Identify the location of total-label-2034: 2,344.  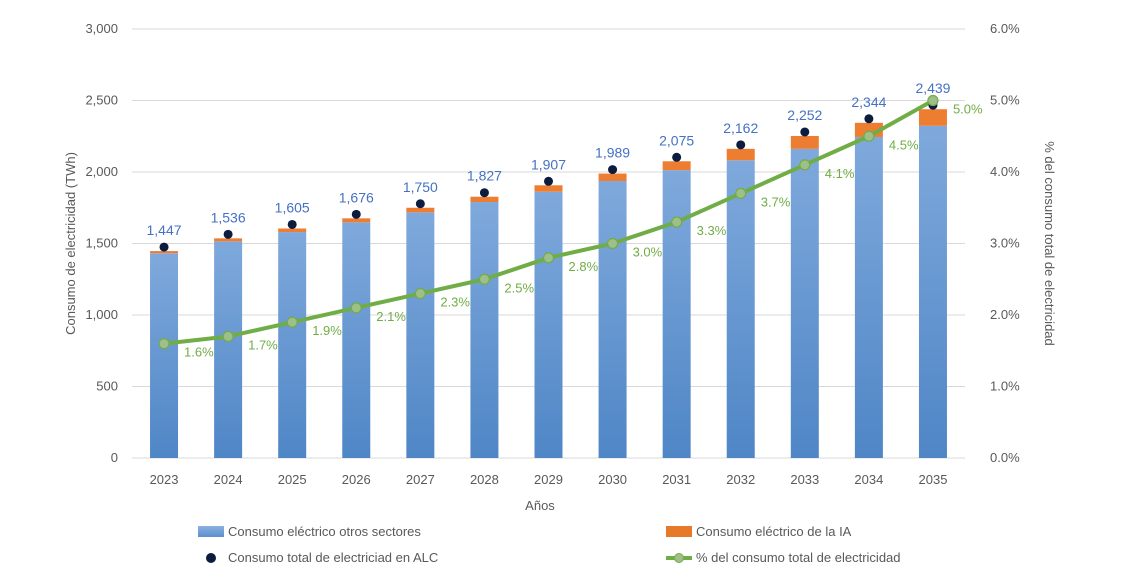
(868, 102).